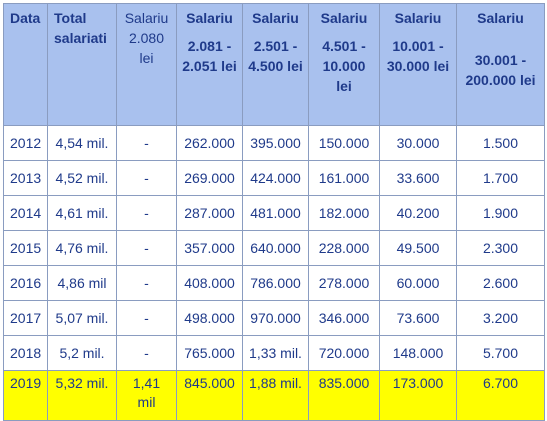 The width and height of the screenshot is (547, 421). What do you see at coordinates (25, 213) in the screenshot?
I see `year-cell: 2014` at bounding box center [25, 213].